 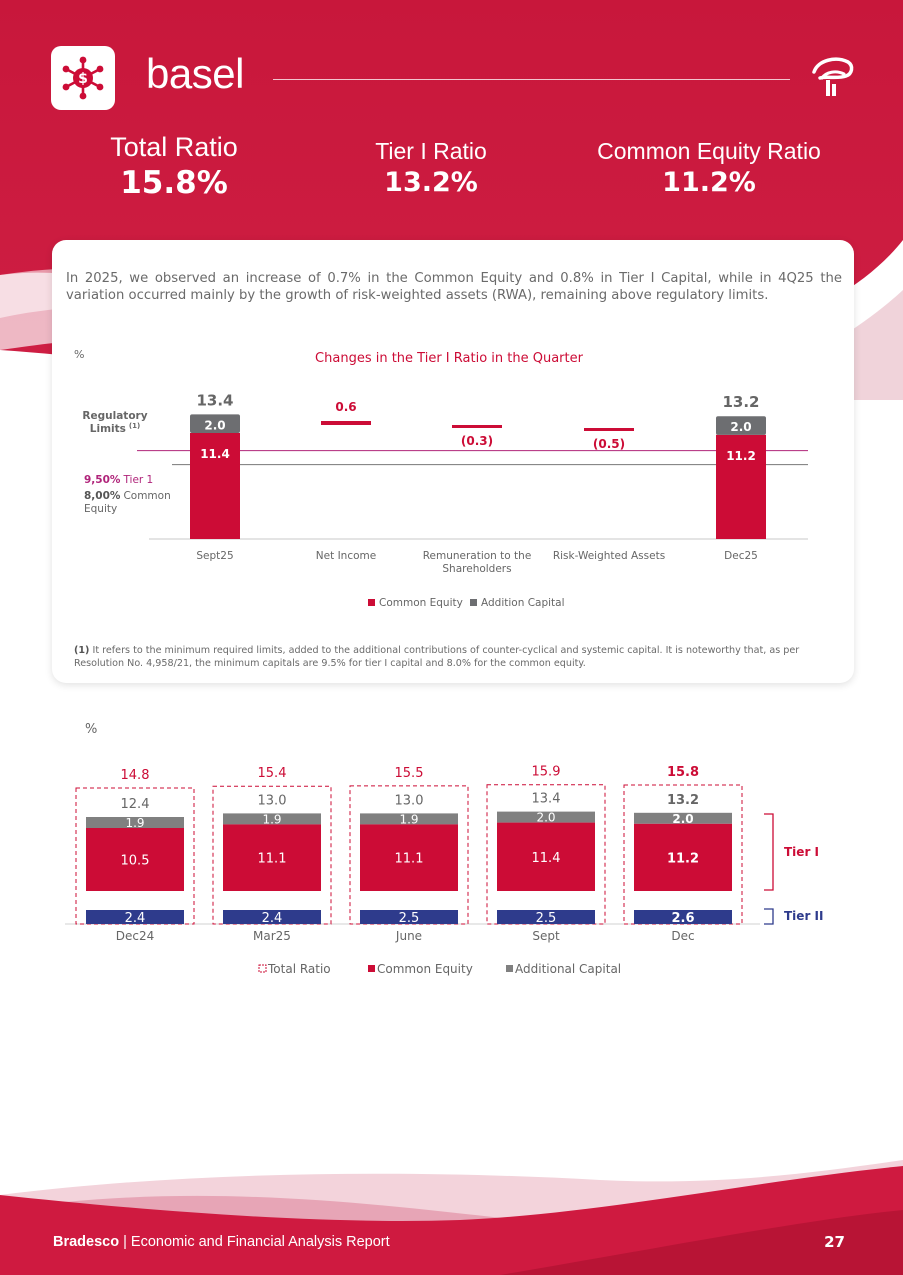 What do you see at coordinates (272, 936) in the screenshot?
I see `x-tick-label: Mar25` at bounding box center [272, 936].